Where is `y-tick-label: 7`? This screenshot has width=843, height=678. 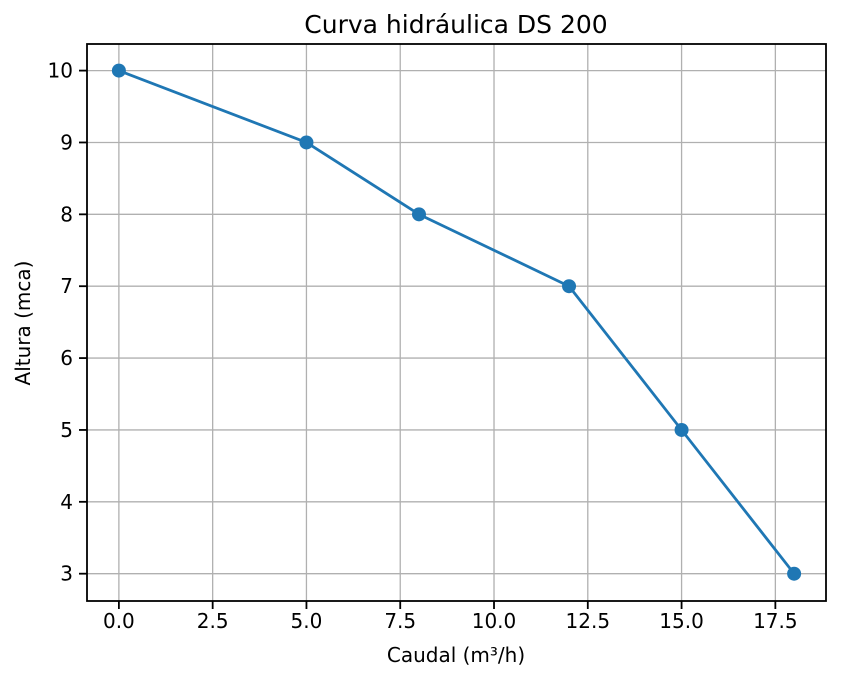 y-tick-label: 7 is located at coordinates (66, 286).